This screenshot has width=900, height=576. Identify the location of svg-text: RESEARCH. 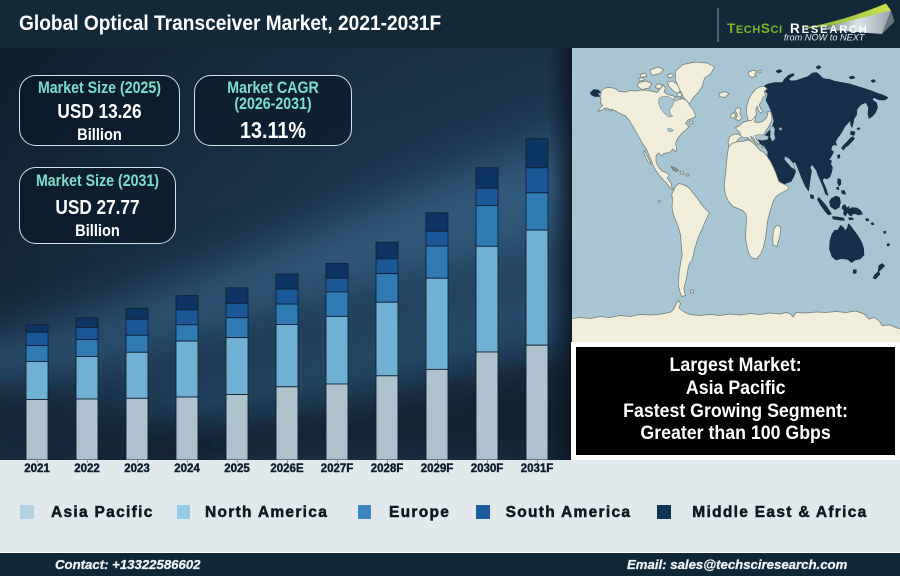
(829, 28).